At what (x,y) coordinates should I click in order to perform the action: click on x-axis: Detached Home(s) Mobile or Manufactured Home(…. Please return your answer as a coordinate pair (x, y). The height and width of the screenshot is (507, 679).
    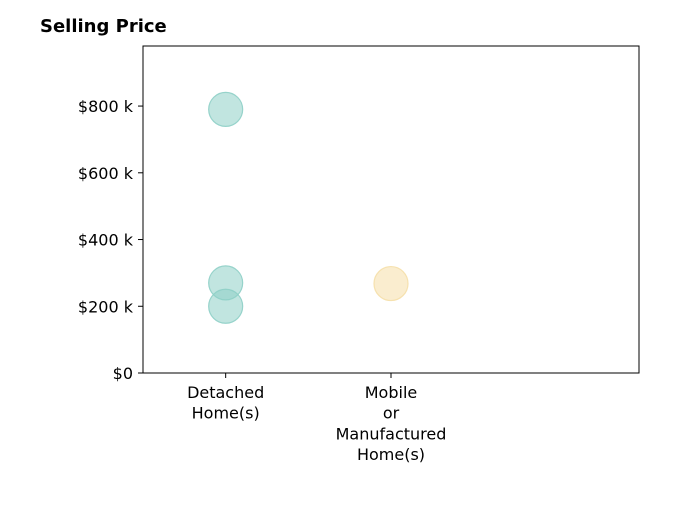
    Looking at the image, I should click on (316, 418).